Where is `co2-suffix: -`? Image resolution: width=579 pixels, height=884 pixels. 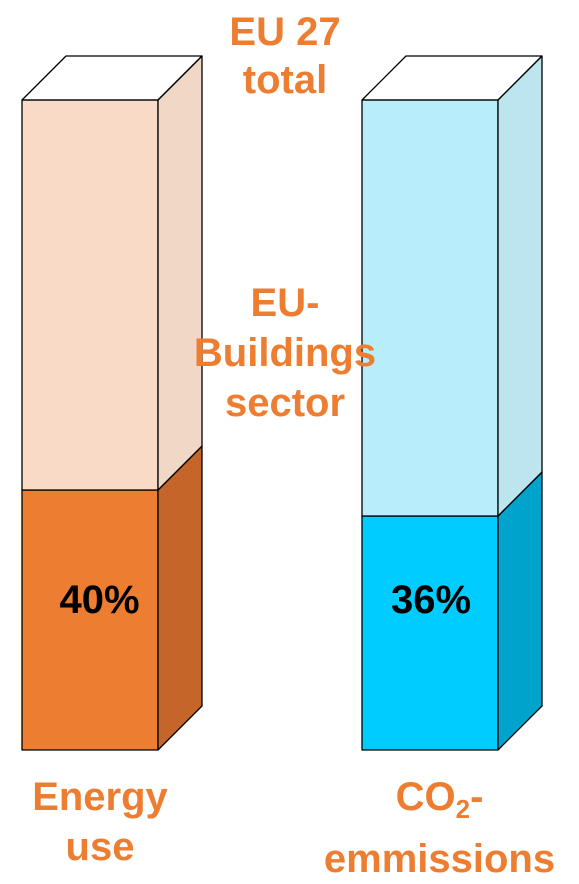 co2-suffix: - is located at coordinates (477, 797).